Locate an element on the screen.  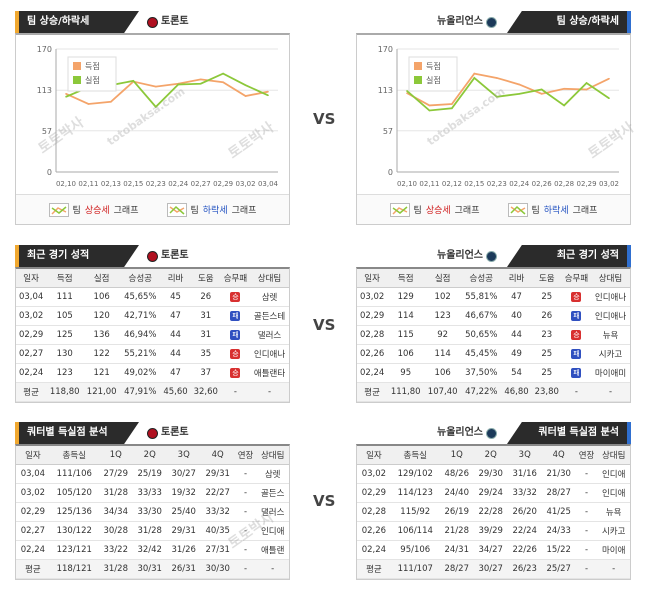
table-row: 02,29 125/136 34/34 33/30 25/40 33/32- 댈러스 is located at coordinates (152, 512).